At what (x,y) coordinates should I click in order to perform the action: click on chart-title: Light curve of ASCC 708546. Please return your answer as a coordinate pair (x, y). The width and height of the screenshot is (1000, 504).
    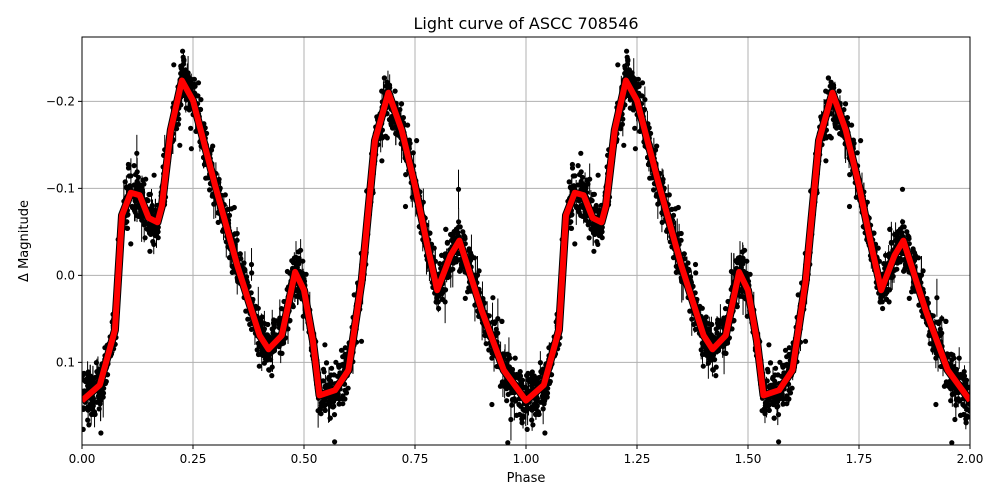
    Looking at the image, I should click on (525, 23).